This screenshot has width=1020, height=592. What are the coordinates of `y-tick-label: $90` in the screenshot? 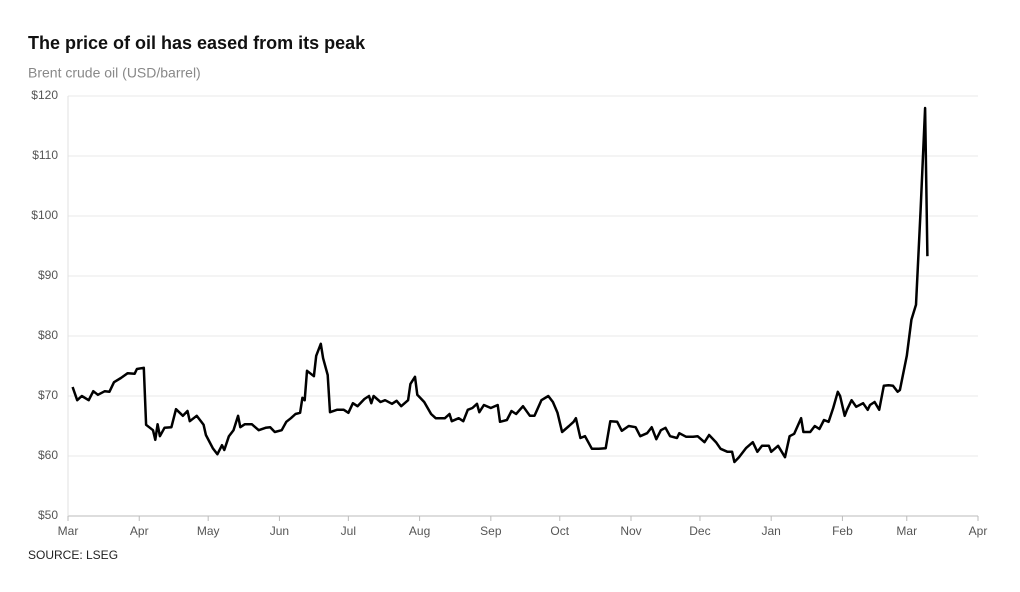 It's located at (48, 275).